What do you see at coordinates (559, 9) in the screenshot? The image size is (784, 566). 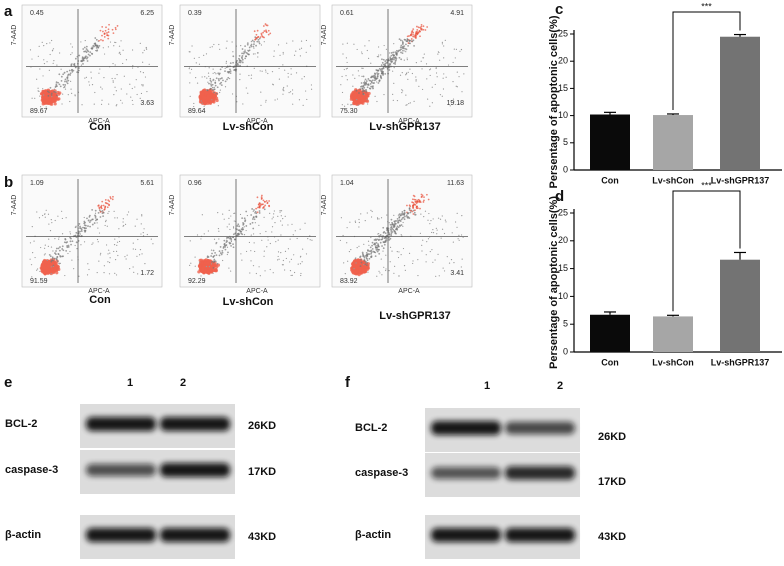 I see `panel-letter: c` at bounding box center [559, 9].